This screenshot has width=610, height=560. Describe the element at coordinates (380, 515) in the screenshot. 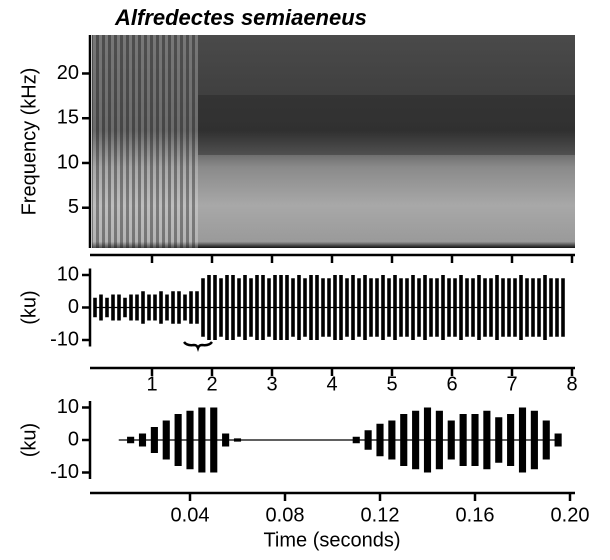

I see `x-tick-label: 0.12` at that location.